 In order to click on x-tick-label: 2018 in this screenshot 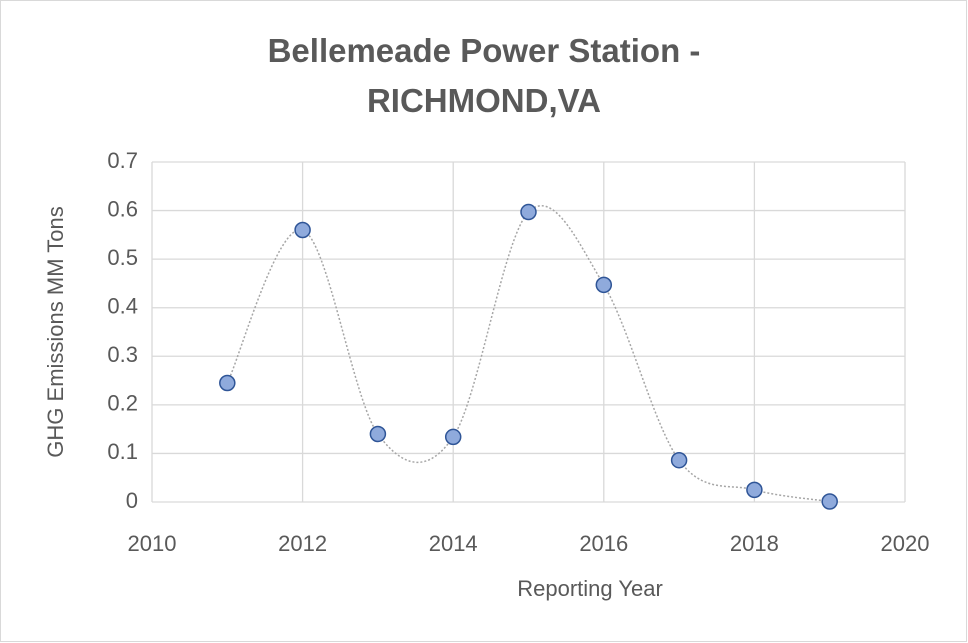, I will do `click(754, 543)`.